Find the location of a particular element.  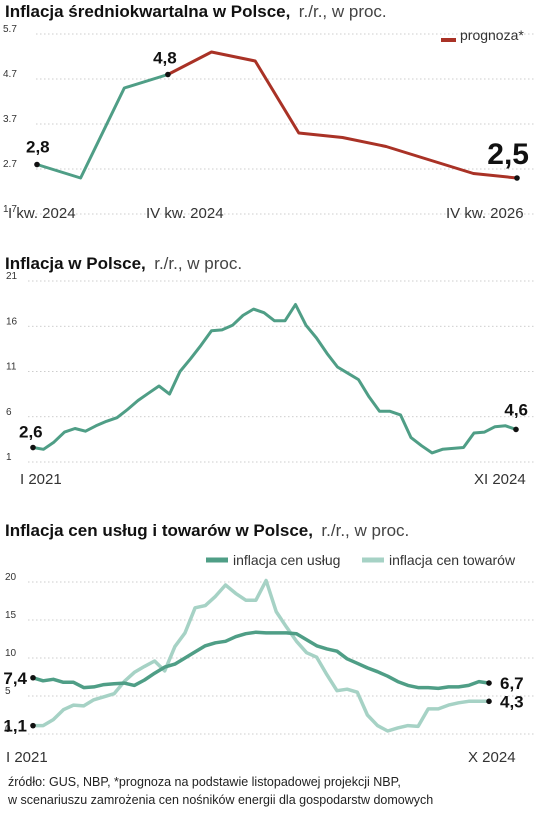

chart1-annotations: 2,8 4,8 2,5 is located at coordinates (277, 115).